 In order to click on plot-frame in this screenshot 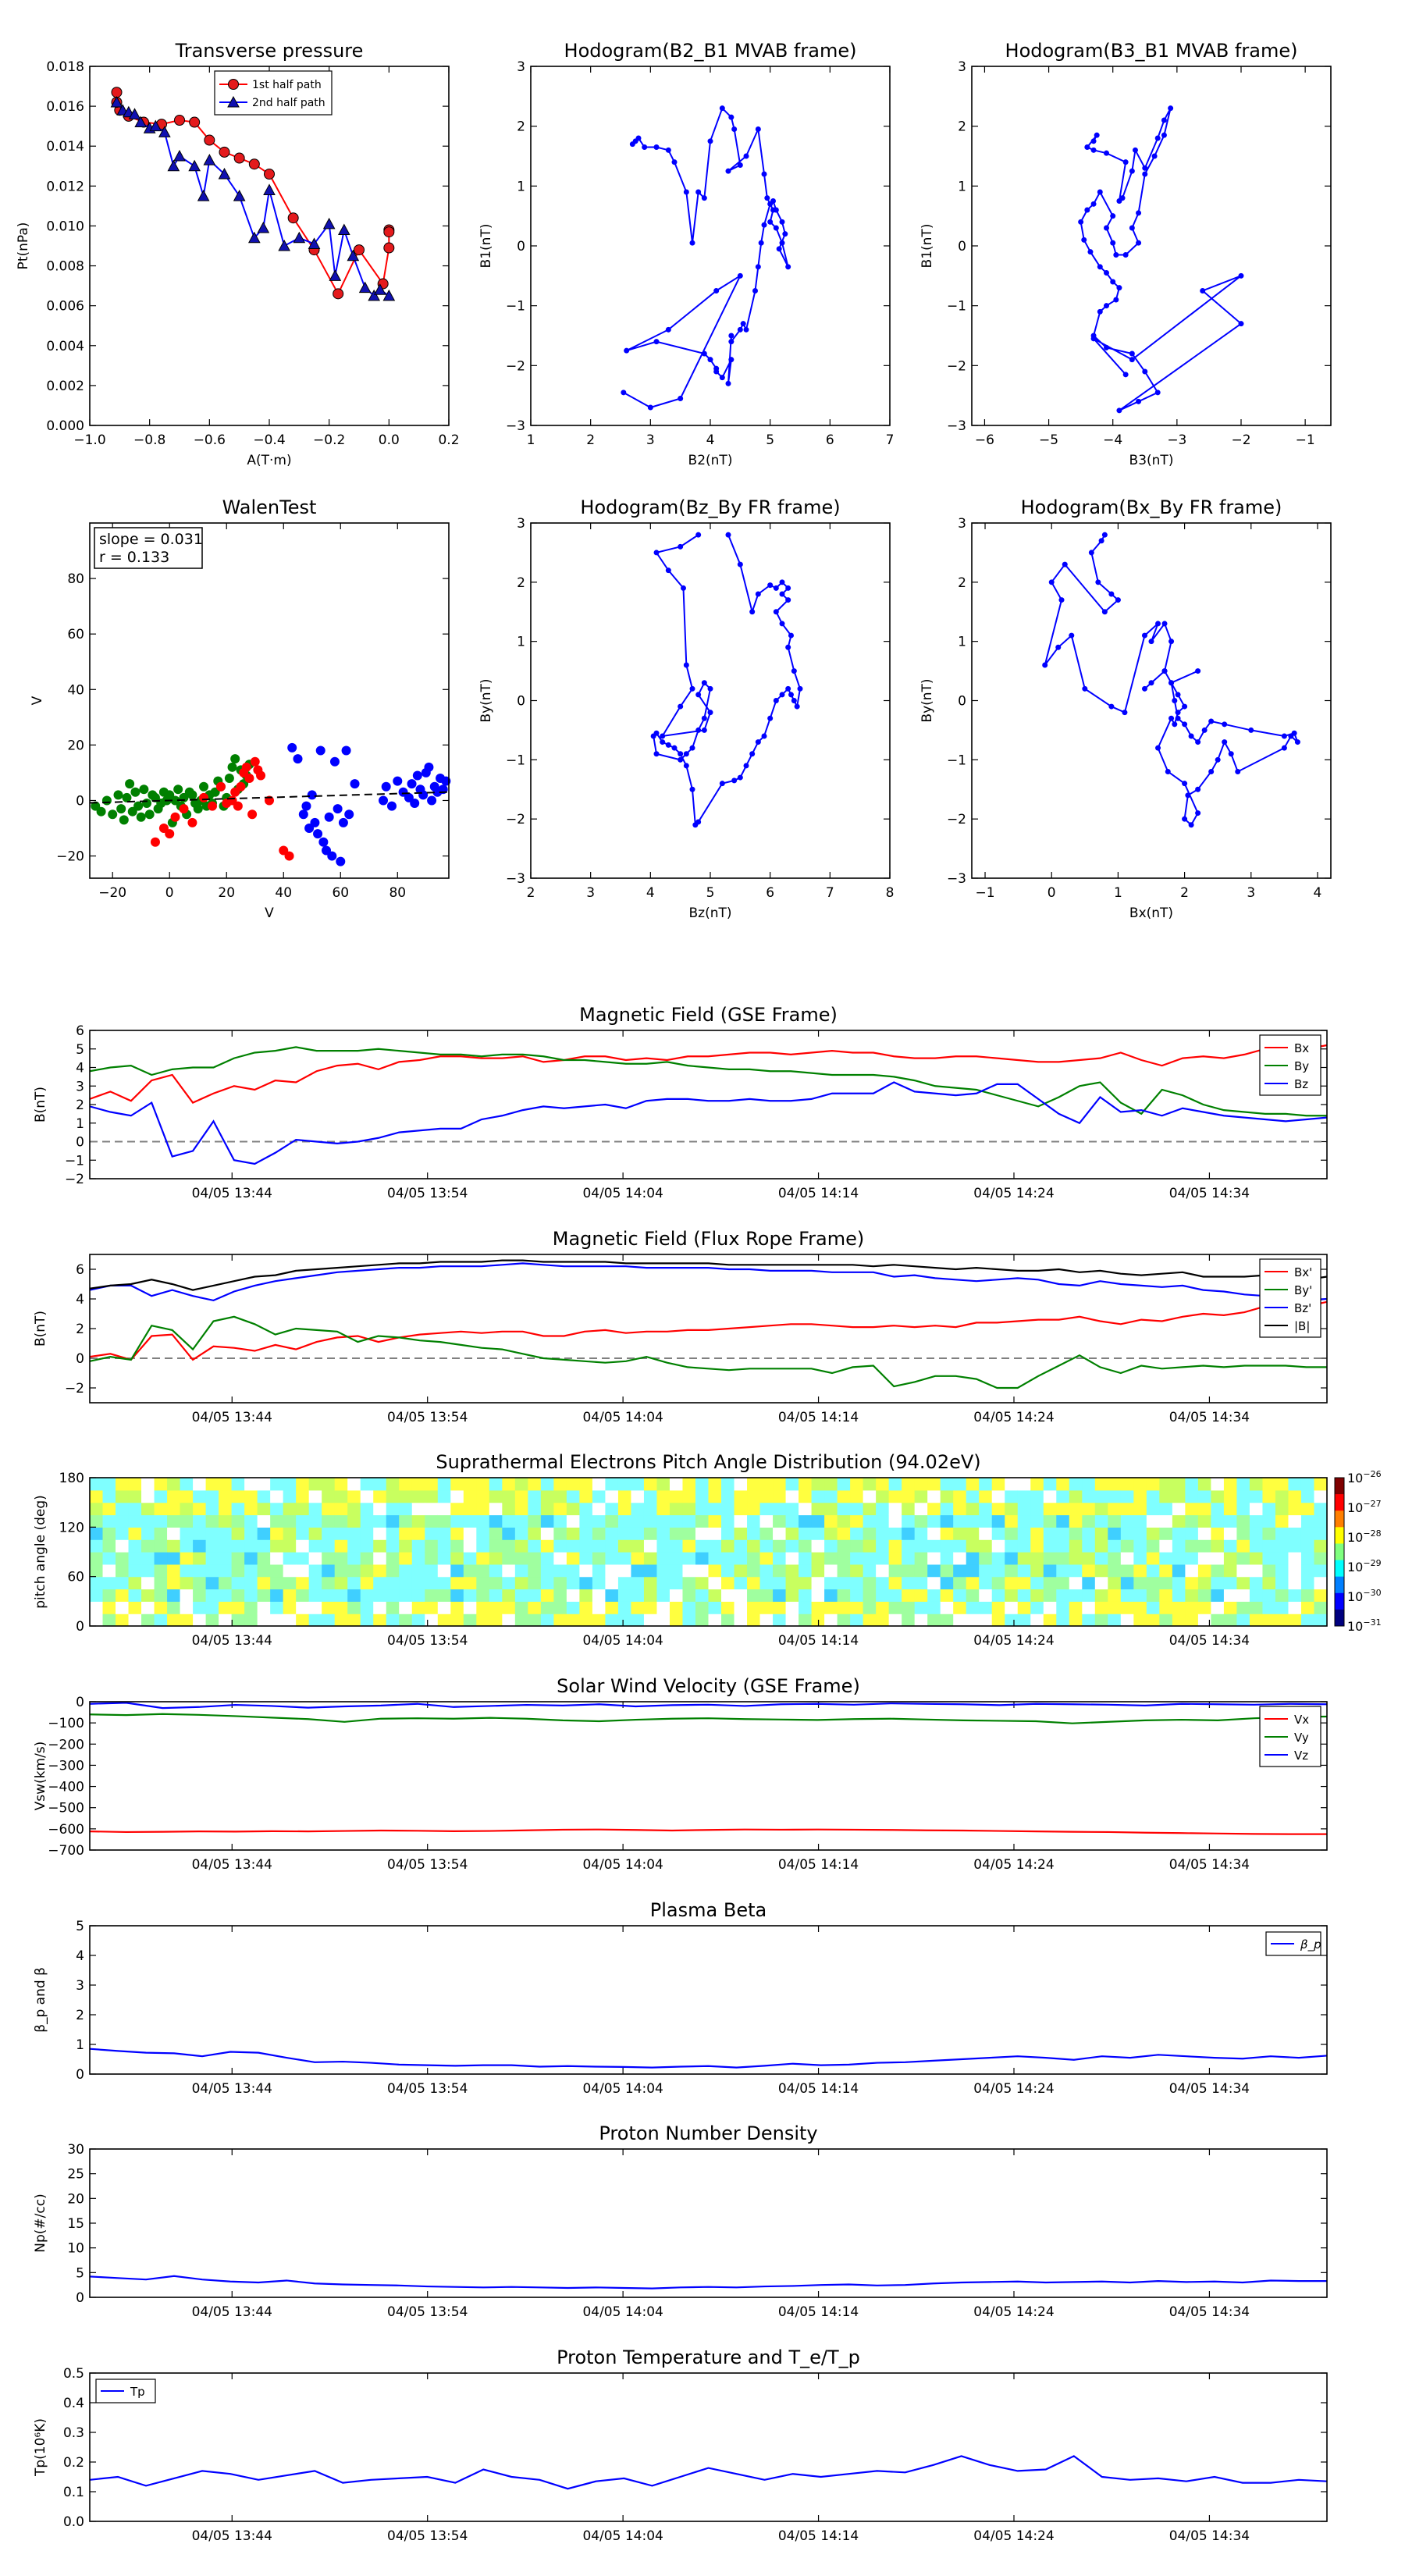, I will do `click(711, 700)`.